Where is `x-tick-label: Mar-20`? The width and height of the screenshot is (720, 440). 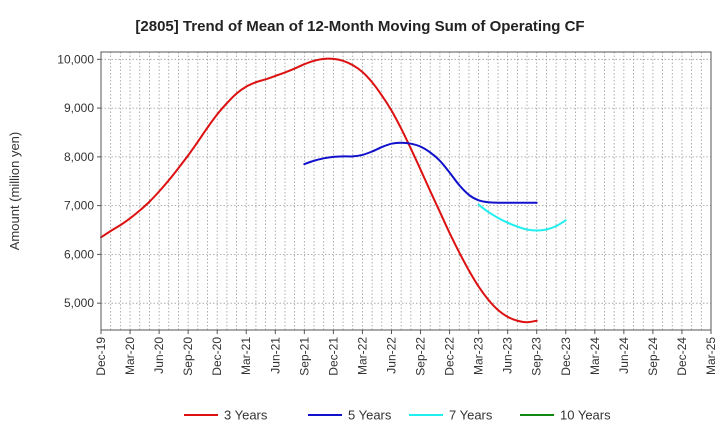 x-tick-label: Mar-20 is located at coordinates (130, 356).